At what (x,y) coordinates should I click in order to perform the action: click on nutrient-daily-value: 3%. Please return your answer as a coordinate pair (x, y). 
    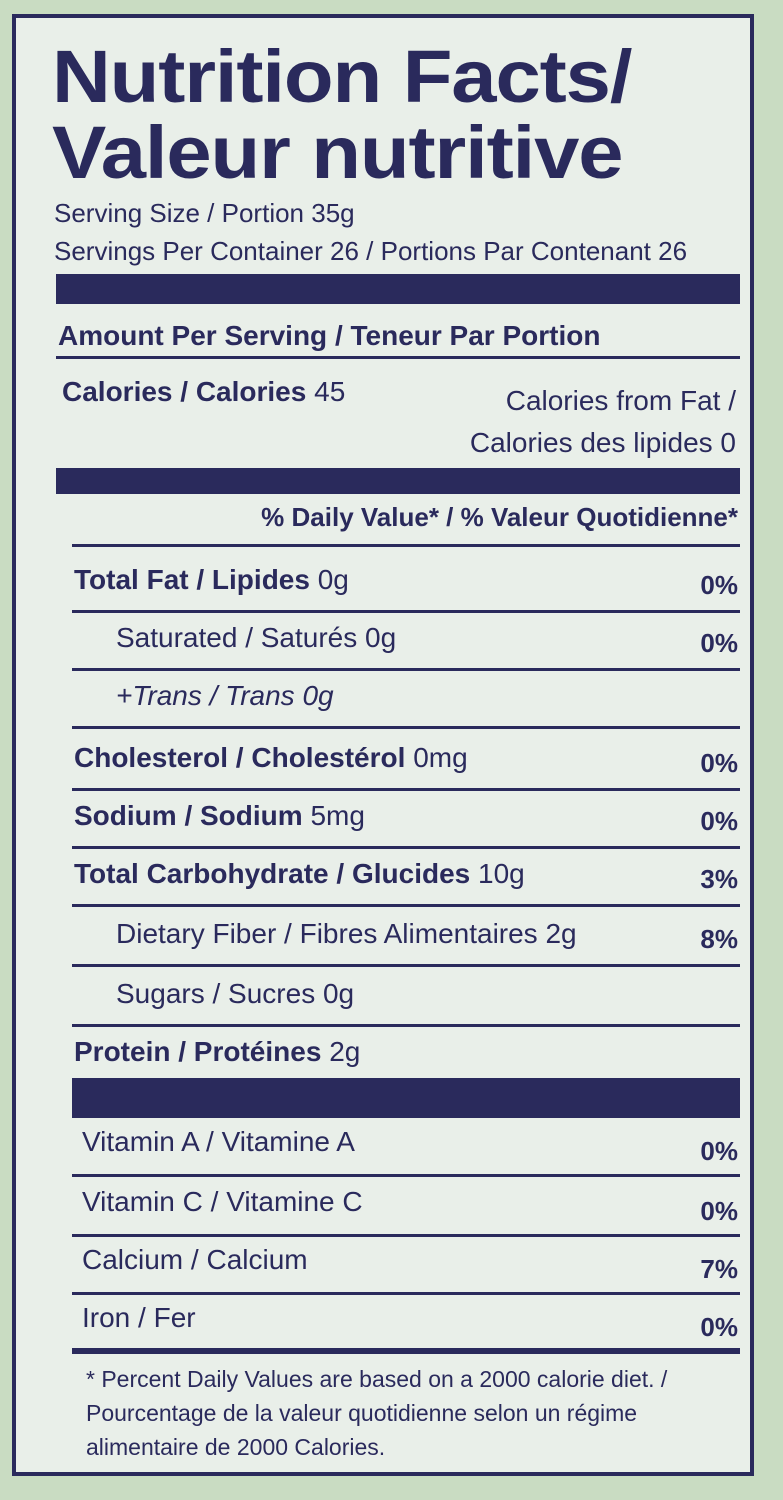
    Looking at the image, I should click on (719, 879).